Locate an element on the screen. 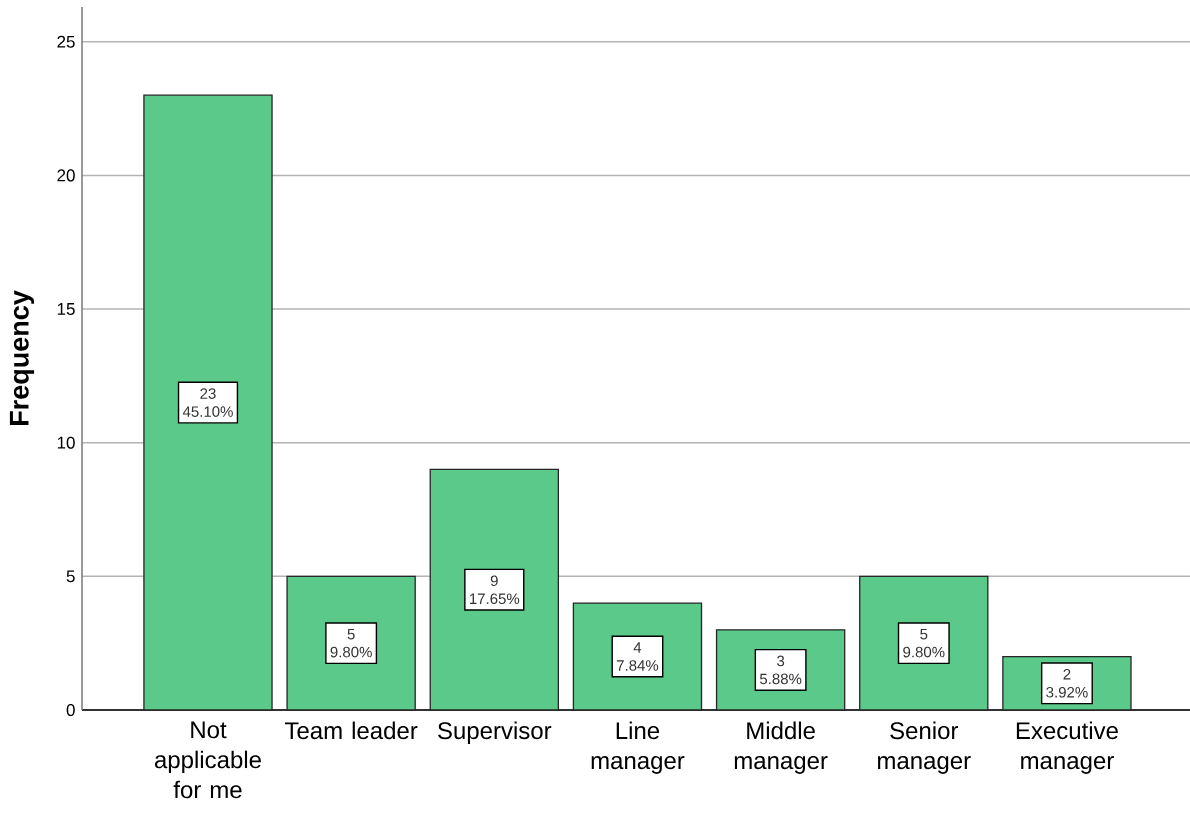 This screenshot has height=816, width=1190. x-tick-label: Not applicable for me is located at coordinates (207, 760).